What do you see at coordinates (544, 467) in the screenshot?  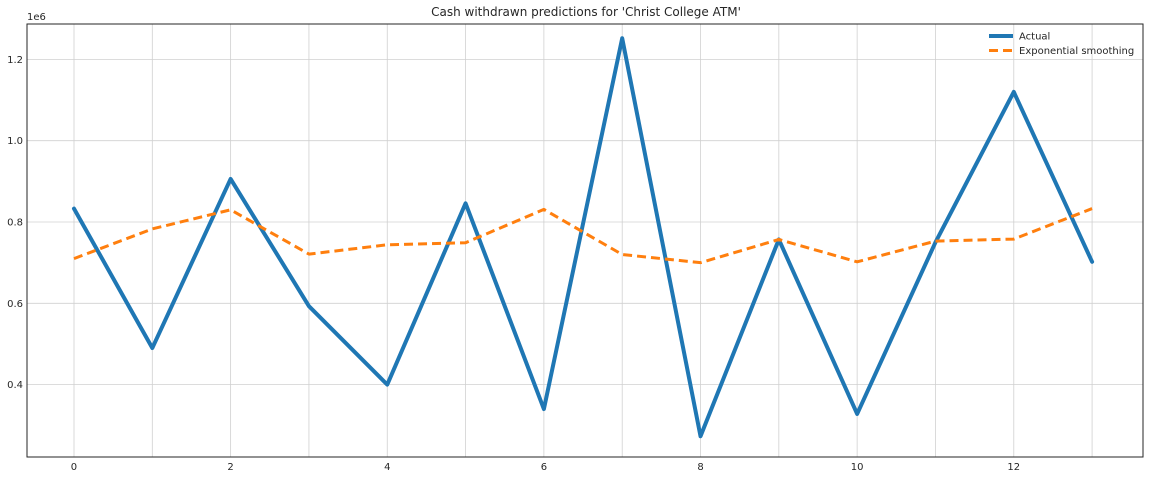 I see `x-tick-label: 6` at bounding box center [544, 467].